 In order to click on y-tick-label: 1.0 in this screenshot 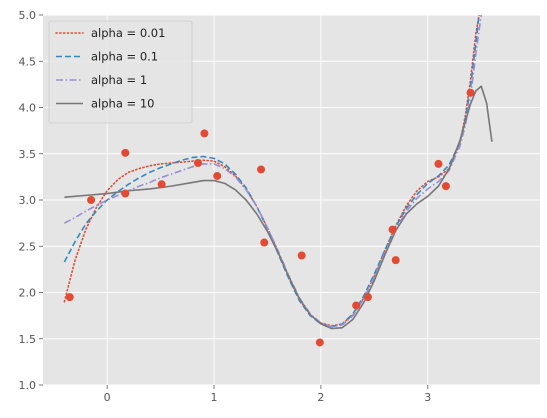, I will do `click(28, 385)`.